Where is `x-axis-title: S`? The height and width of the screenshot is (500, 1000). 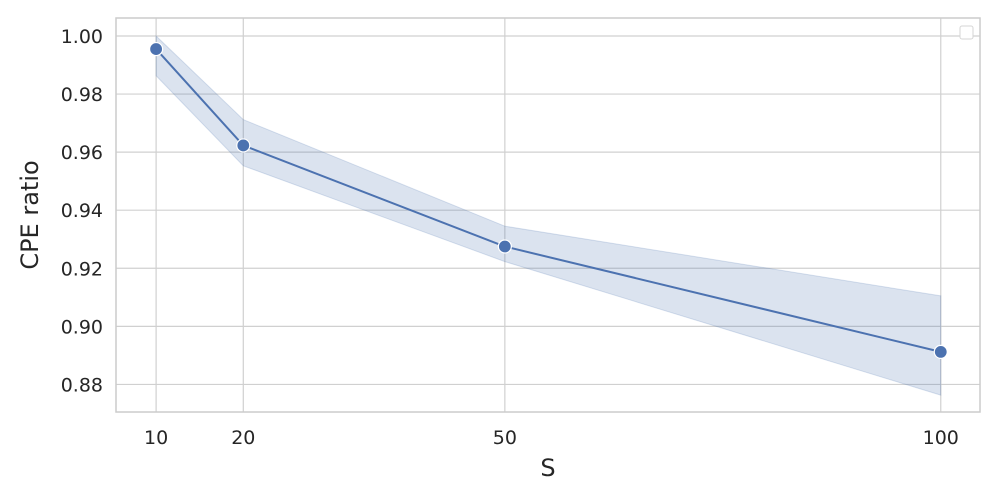
x-axis-title: S is located at coordinates (547, 468).